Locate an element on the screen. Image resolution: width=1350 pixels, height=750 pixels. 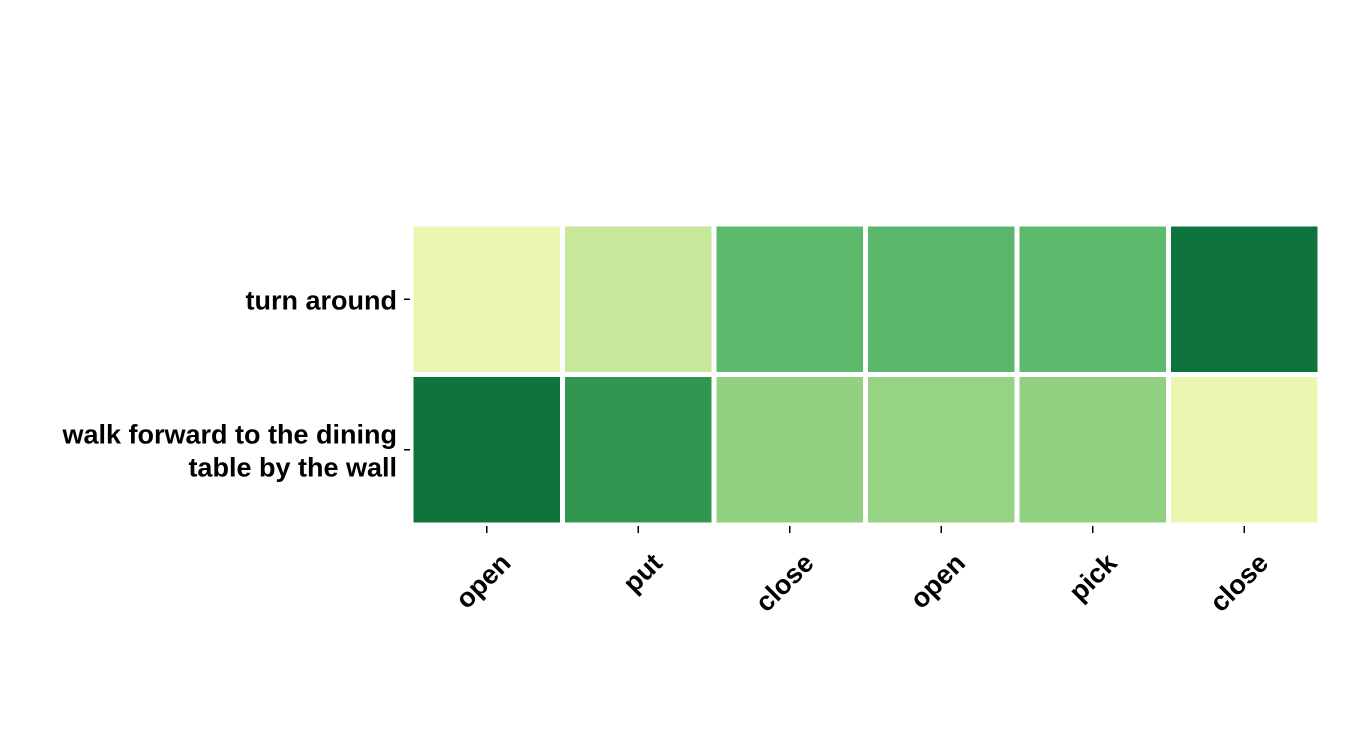
column-label: pick is located at coordinates (1093, 577).